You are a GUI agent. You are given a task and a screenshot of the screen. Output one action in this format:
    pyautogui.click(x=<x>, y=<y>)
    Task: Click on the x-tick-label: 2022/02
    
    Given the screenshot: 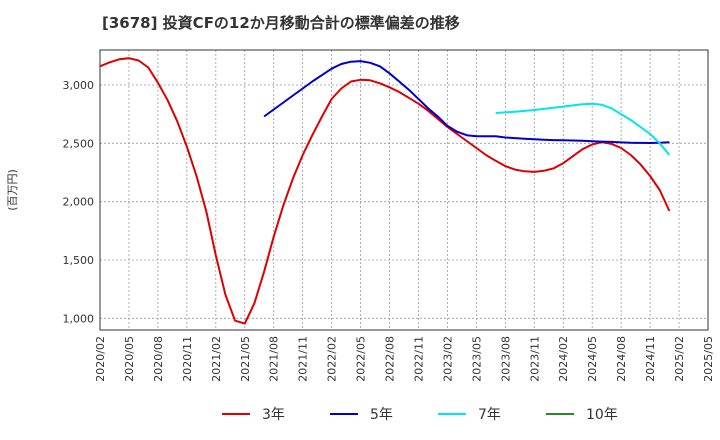 What is the action you would take?
    pyautogui.click(x=332, y=359)
    